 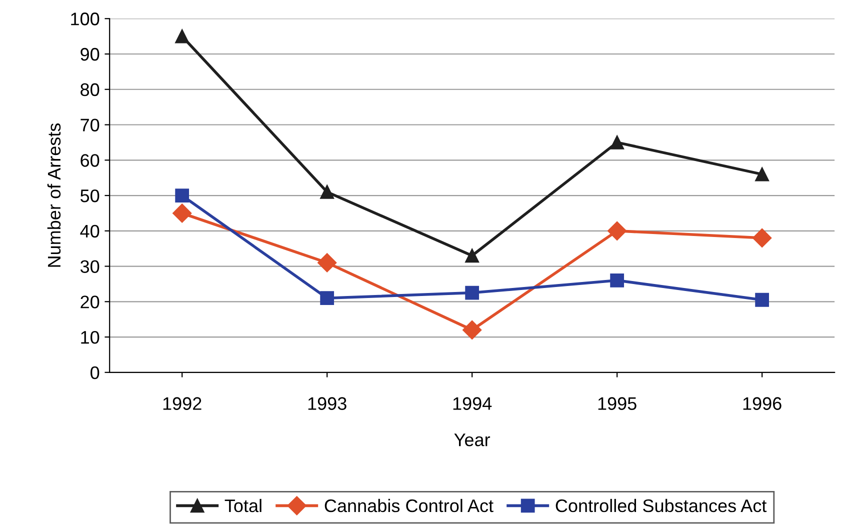 I want to click on legend-label: Controlled Substances Act, so click(x=661, y=505).